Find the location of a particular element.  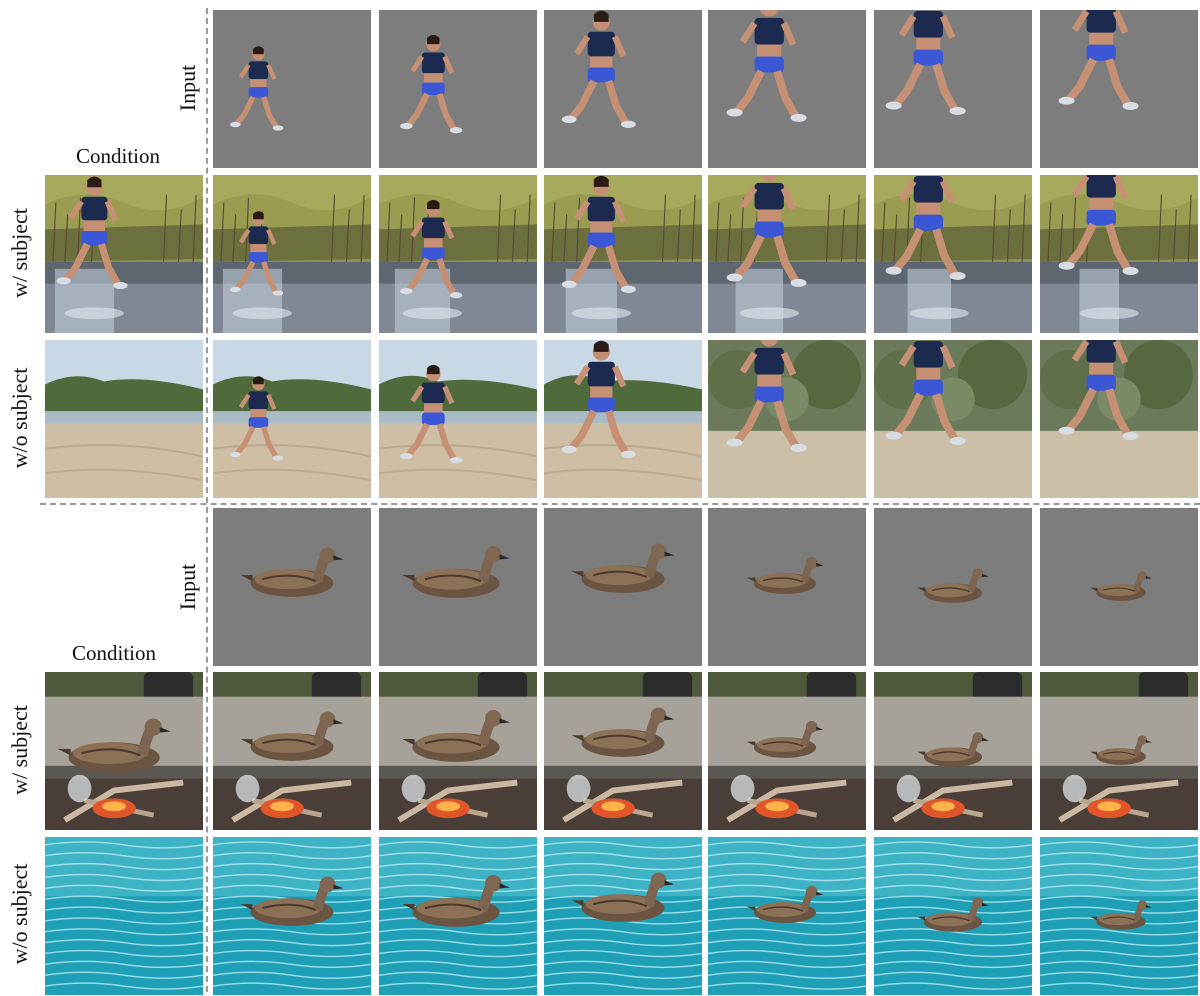

row-label-with-subject-1: w/ subject is located at coordinates (19, 253).